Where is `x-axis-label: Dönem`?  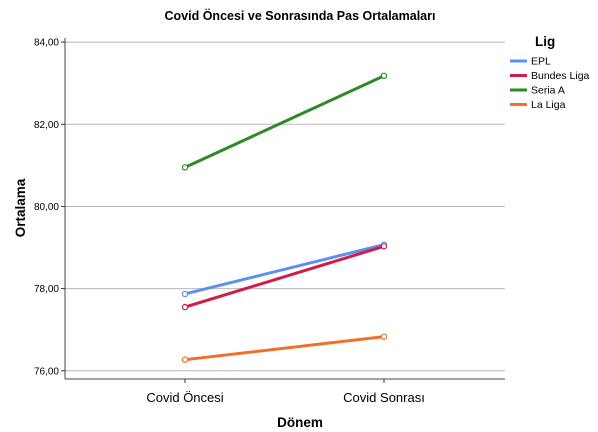 x-axis-label: Dönem is located at coordinates (300, 422).